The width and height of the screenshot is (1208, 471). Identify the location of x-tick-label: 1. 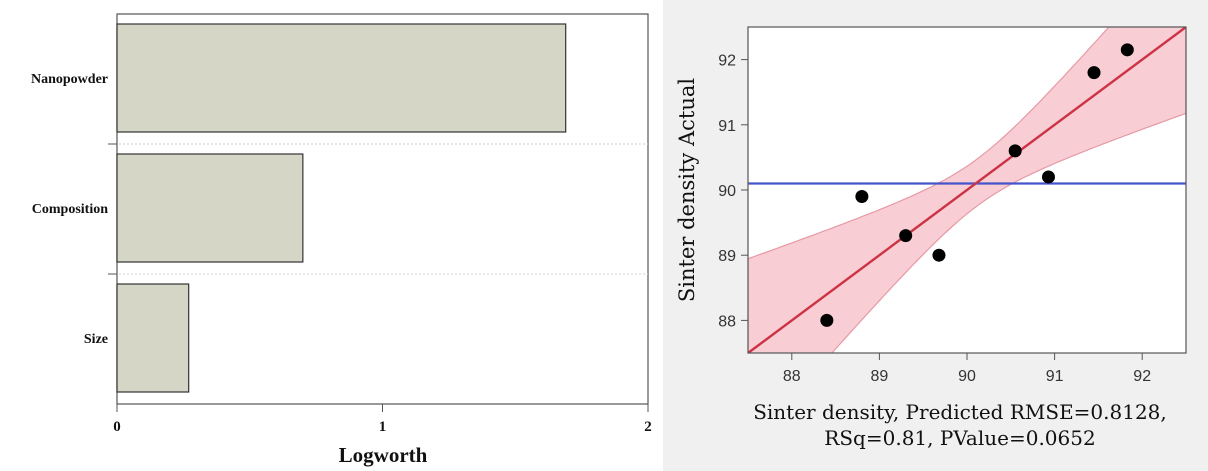
(383, 427).